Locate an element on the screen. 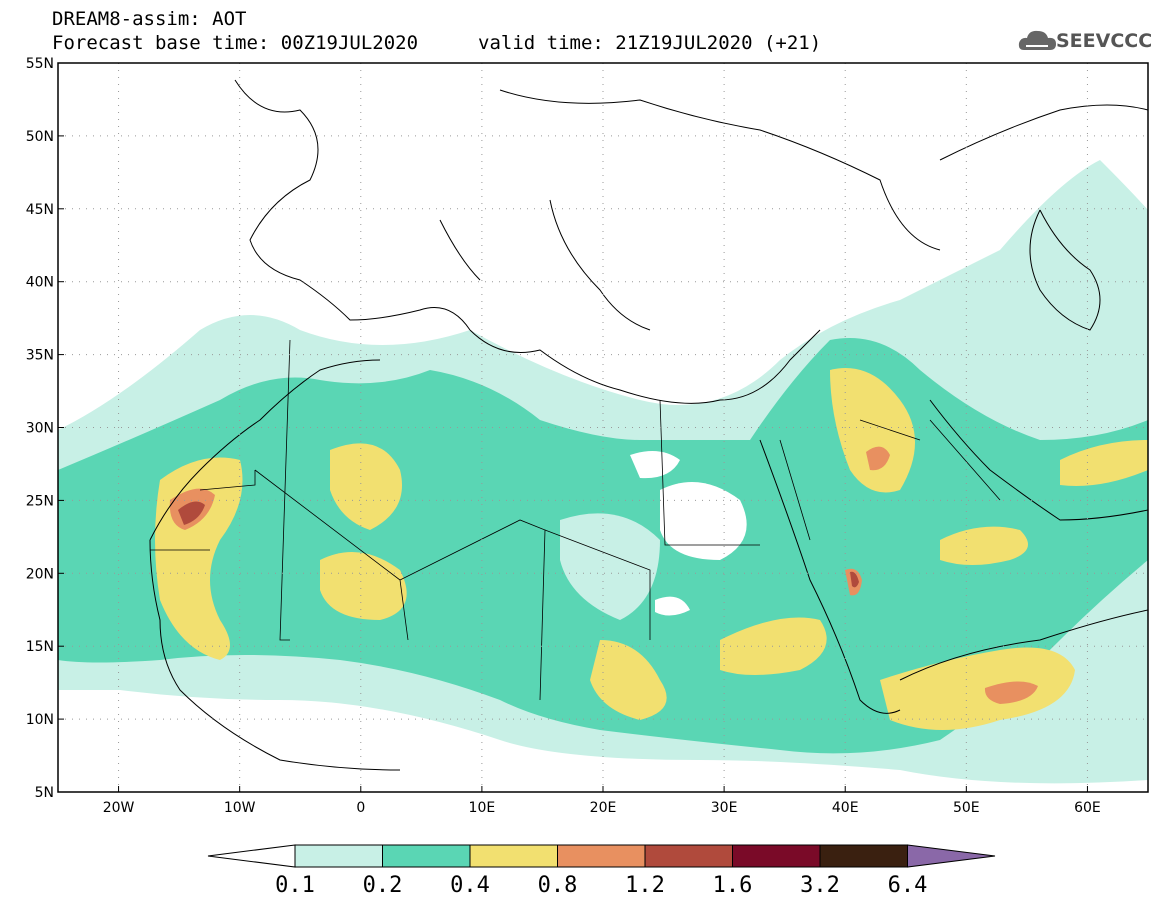  lat-tick-label: 45N is located at coordinates (40, 210).